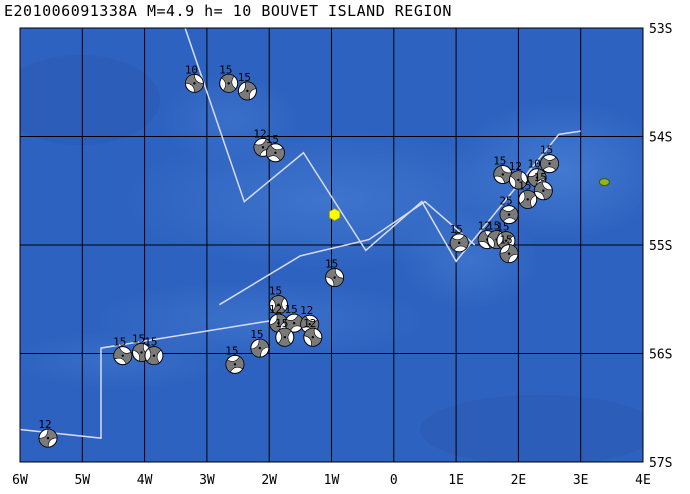 This screenshot has width=690, height=494. Describe the element at coordinates (604, 182) in the screenshot. I see `bouvet-island-icon` at that location.